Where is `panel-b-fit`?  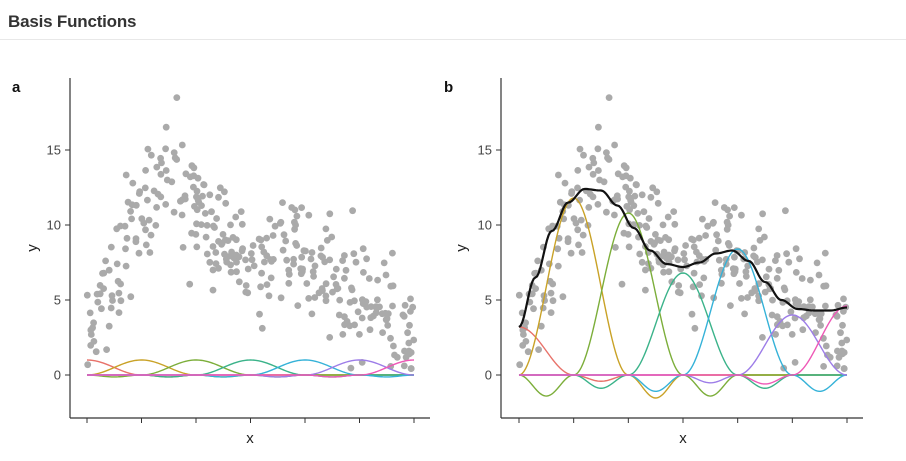
panel-b-fit is located at coordinates (683, 257).